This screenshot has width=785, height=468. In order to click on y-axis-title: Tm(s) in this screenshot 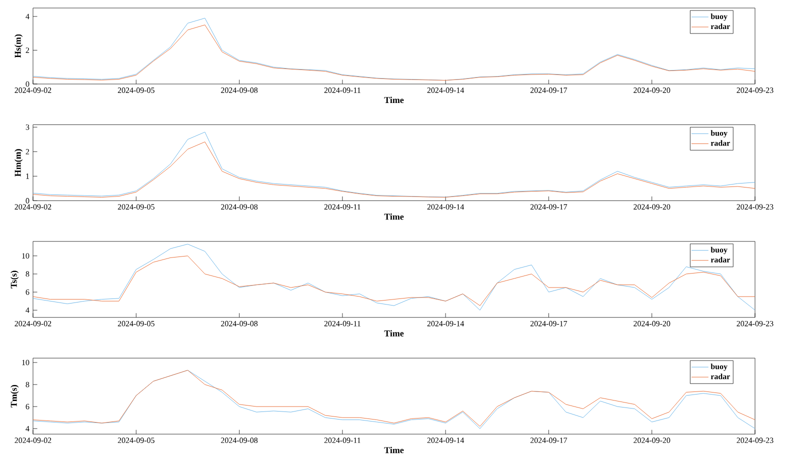, I will do `click(14, 396)`.